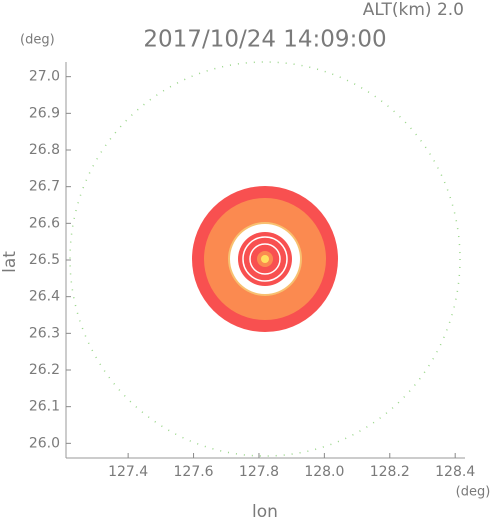 The height and width of the screenshot is (521, 491). I want to click on echo-center, so click(265, 259).